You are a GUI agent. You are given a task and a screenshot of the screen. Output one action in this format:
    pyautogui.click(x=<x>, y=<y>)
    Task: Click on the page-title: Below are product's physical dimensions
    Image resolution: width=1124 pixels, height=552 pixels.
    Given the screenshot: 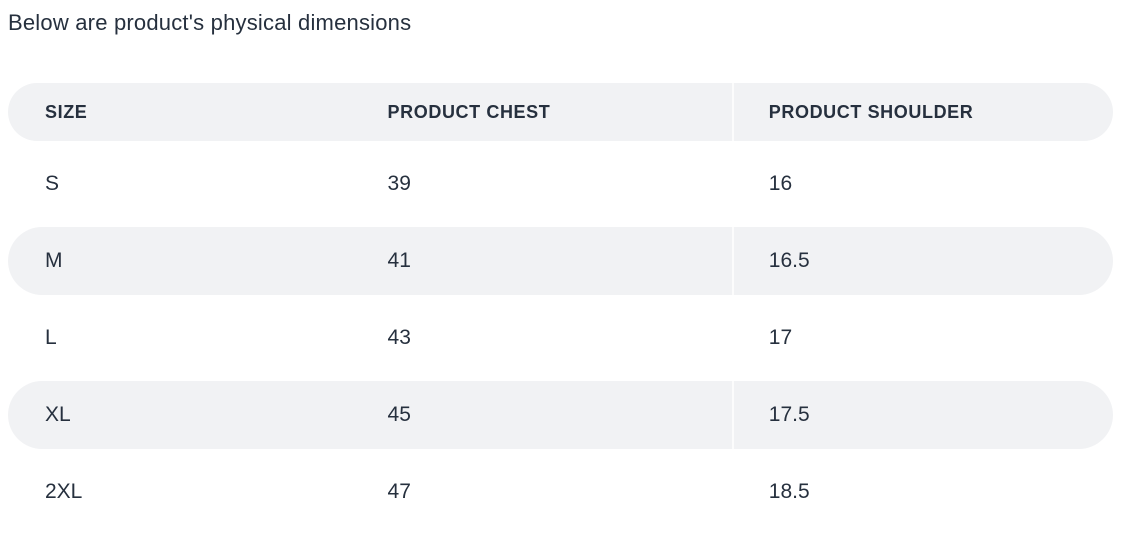 What is the action you would take?
    pyautogui.click(x=210, y=22)
    